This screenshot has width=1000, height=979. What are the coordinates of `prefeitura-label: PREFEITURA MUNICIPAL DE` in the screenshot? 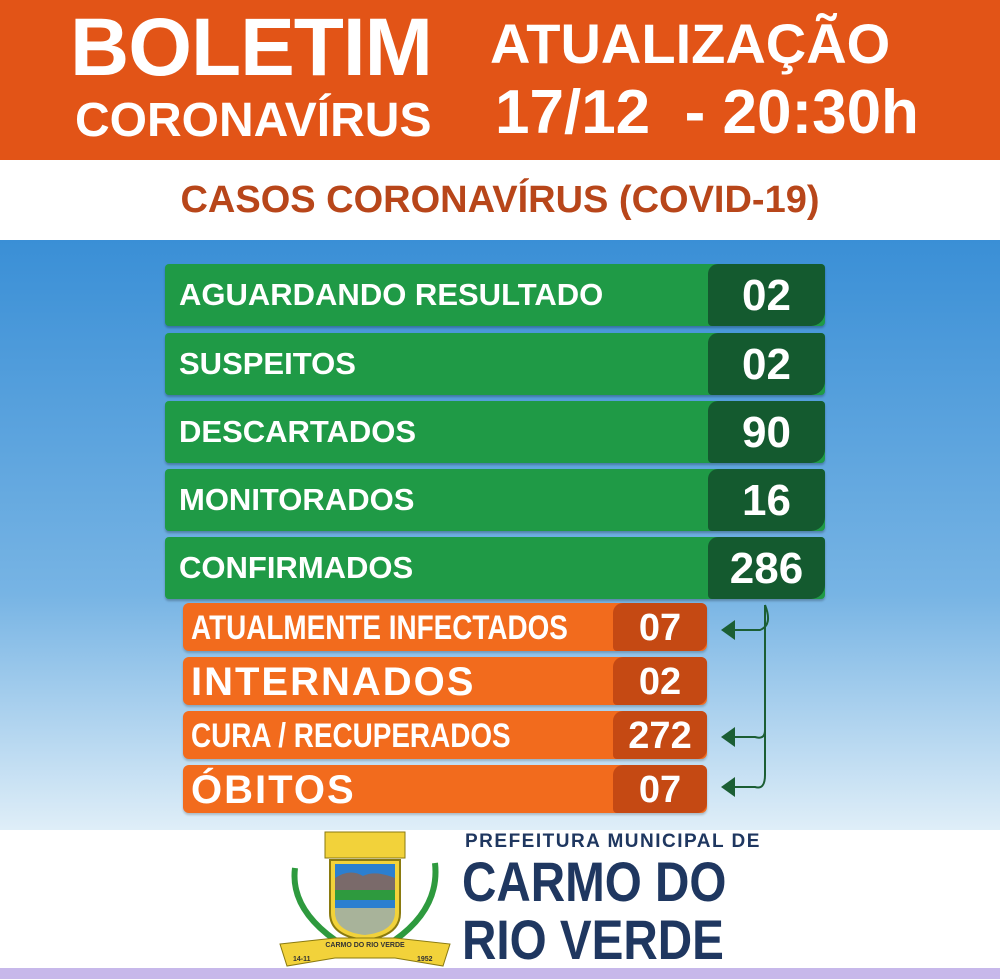 It's located at (613, 841).